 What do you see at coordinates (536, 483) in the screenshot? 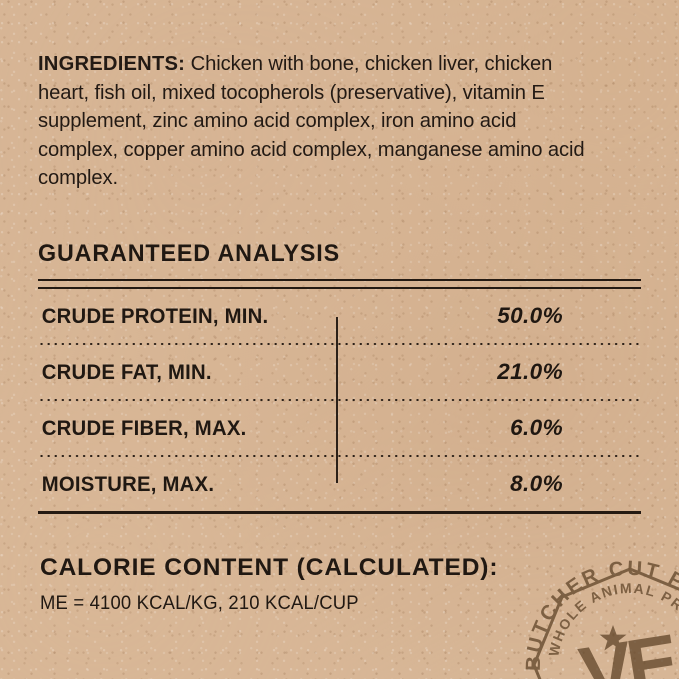
I see `nutrient-value: 8.0%` at bounding box center [536, 483].